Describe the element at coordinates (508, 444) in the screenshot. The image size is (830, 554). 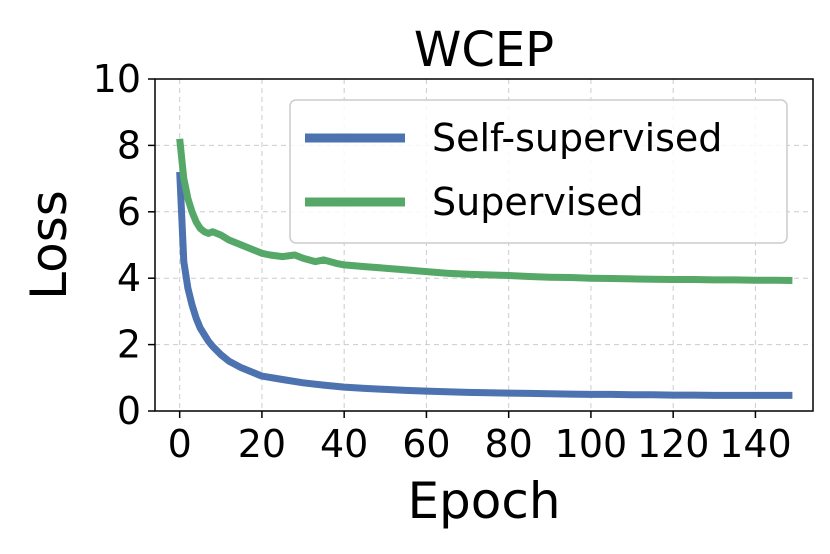
I see `x-tick-label: 80` at that location.